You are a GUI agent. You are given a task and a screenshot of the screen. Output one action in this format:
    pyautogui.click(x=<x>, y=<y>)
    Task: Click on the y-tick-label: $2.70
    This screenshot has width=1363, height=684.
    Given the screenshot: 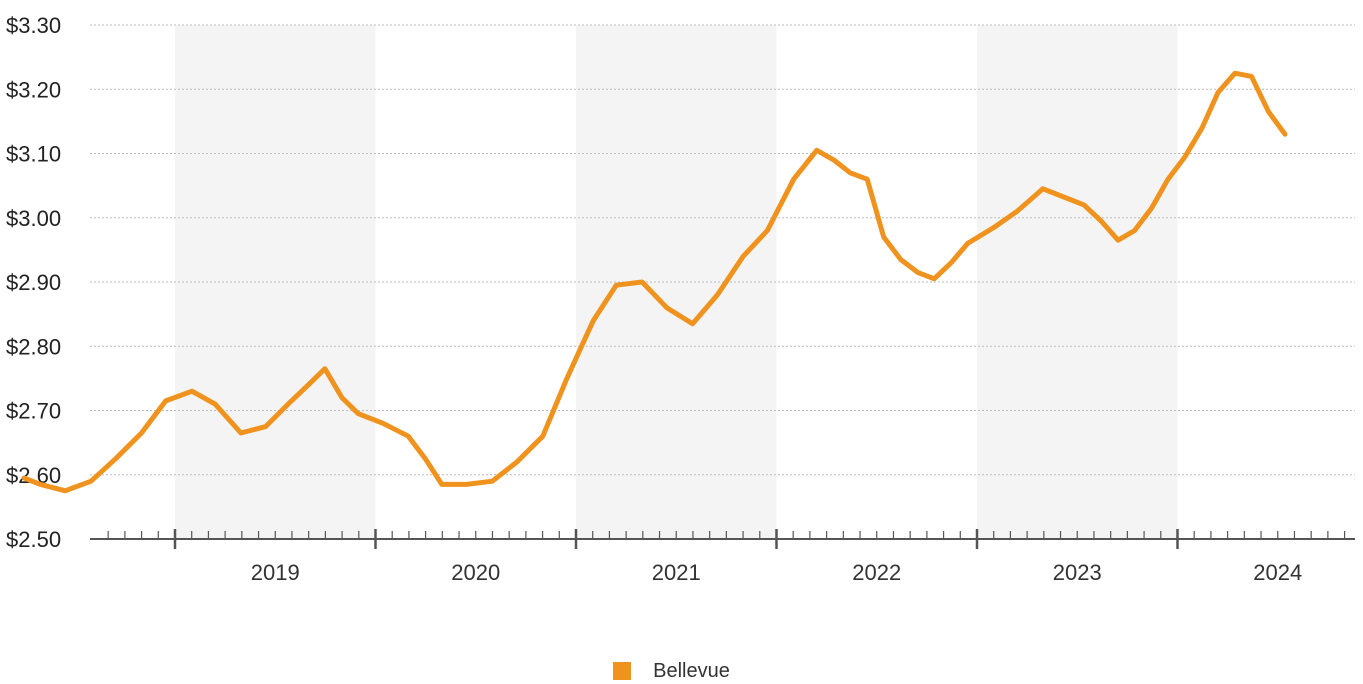 What is the action you would take?
    pyautogui.click(x=33, y=411)
    